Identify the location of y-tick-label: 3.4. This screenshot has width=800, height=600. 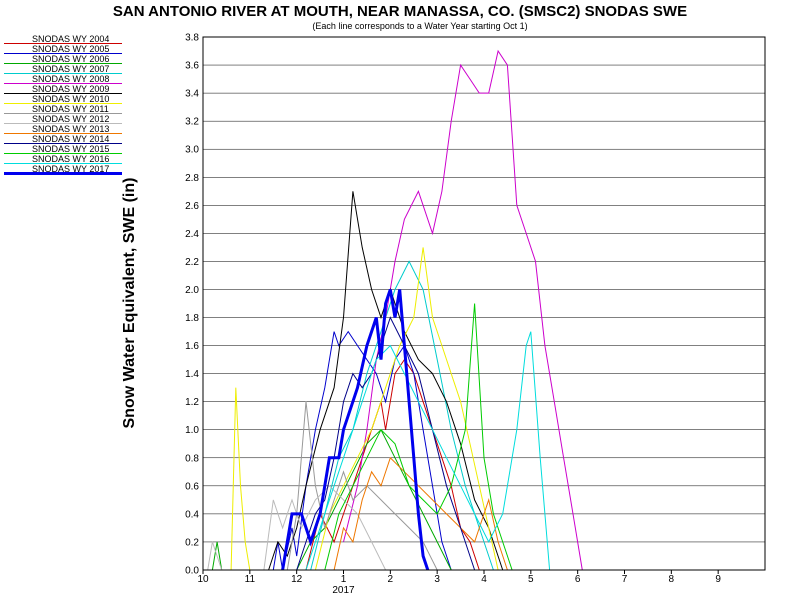
(192, 94).